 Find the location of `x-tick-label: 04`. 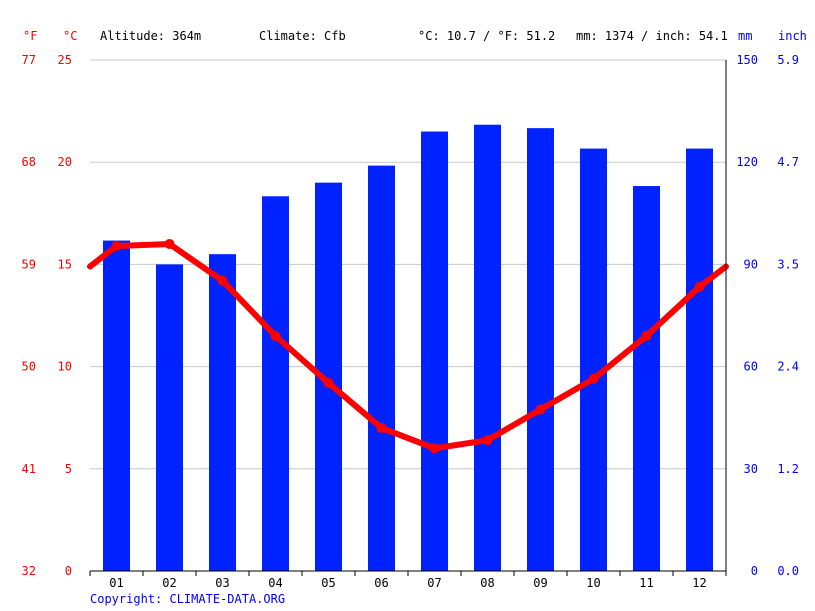

x-tick-label: 04 is located at coordinates (275, 583).